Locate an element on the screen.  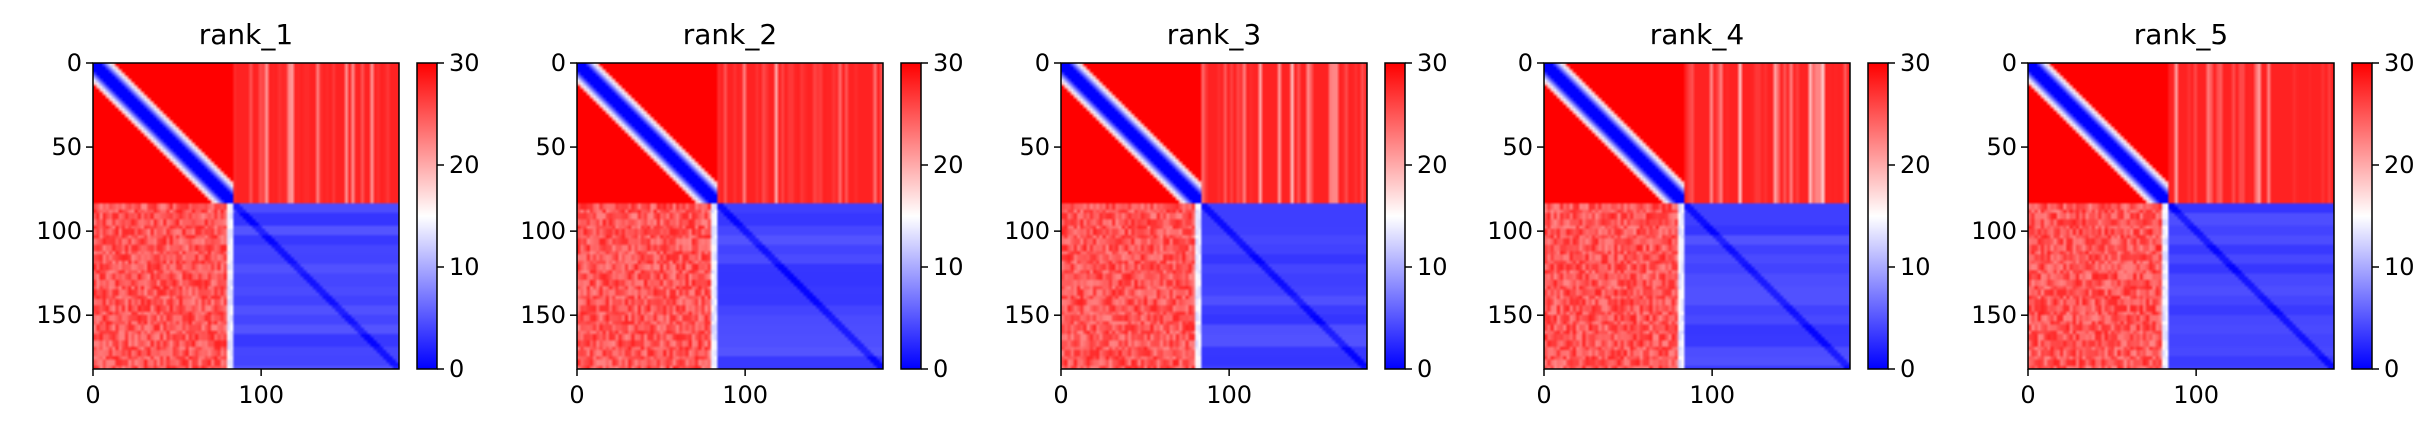
panel-title: rank_3 is located at coordinates (1214, 34).